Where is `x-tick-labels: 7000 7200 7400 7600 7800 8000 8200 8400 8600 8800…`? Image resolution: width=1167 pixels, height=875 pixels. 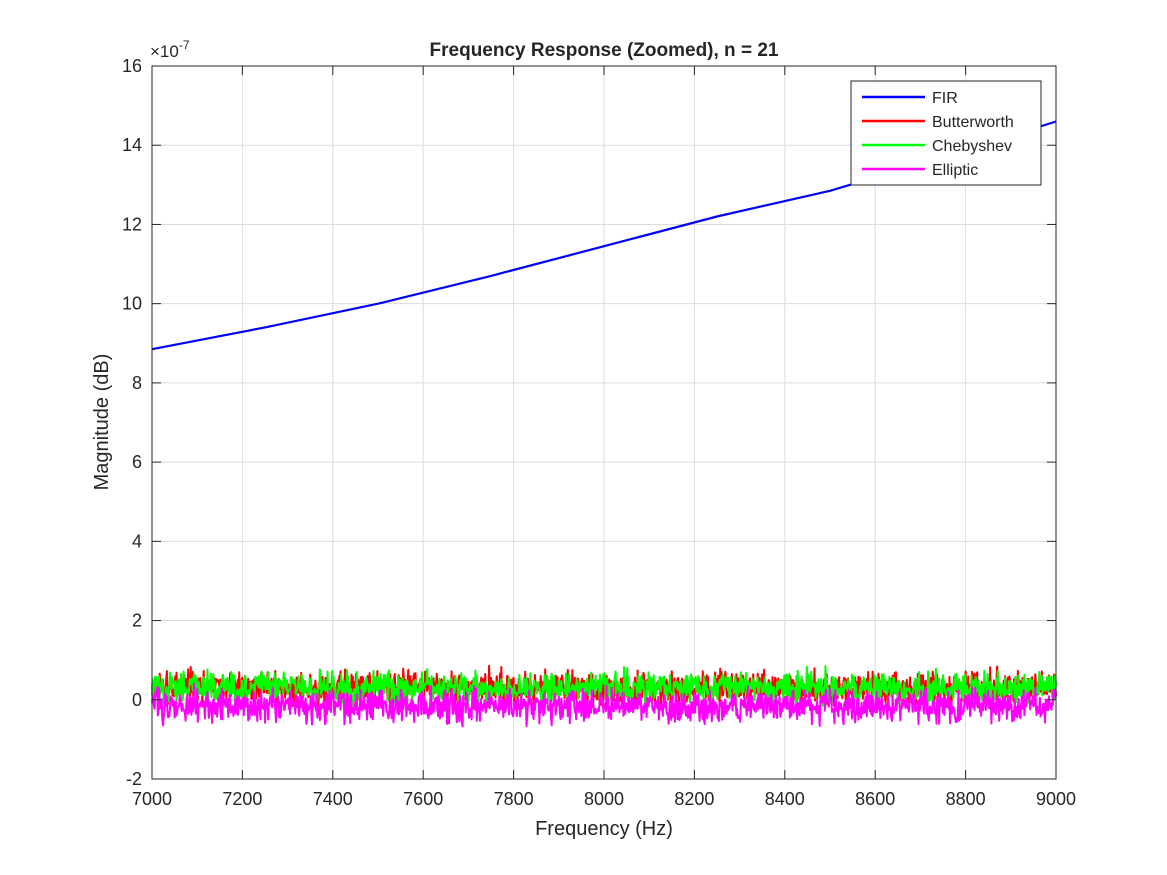 x-tick-labels: 7000 7200 7400 7600 7800 8000 8200 8400 8600 8800… is located at coordinates (604, 799).